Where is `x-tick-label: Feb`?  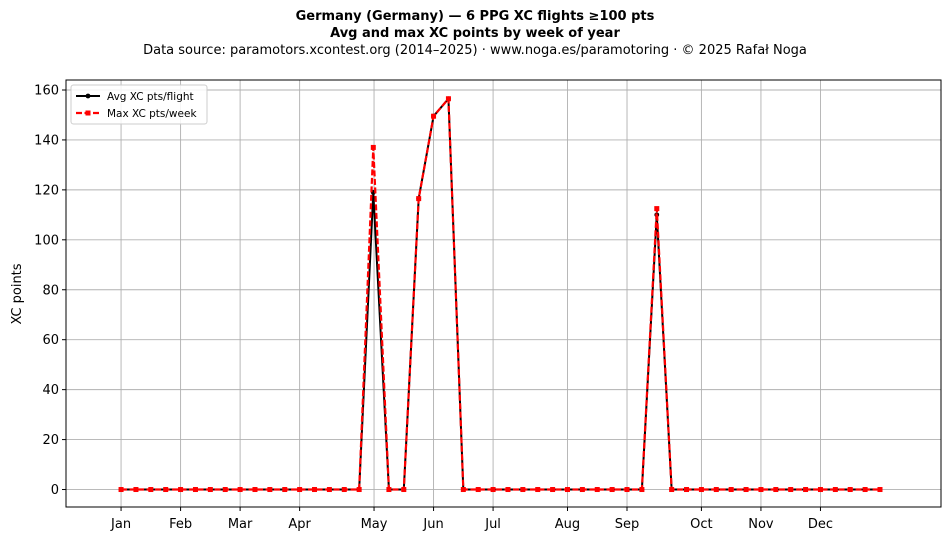 x-tick-label: Feb is located at coordinates (180, 524).